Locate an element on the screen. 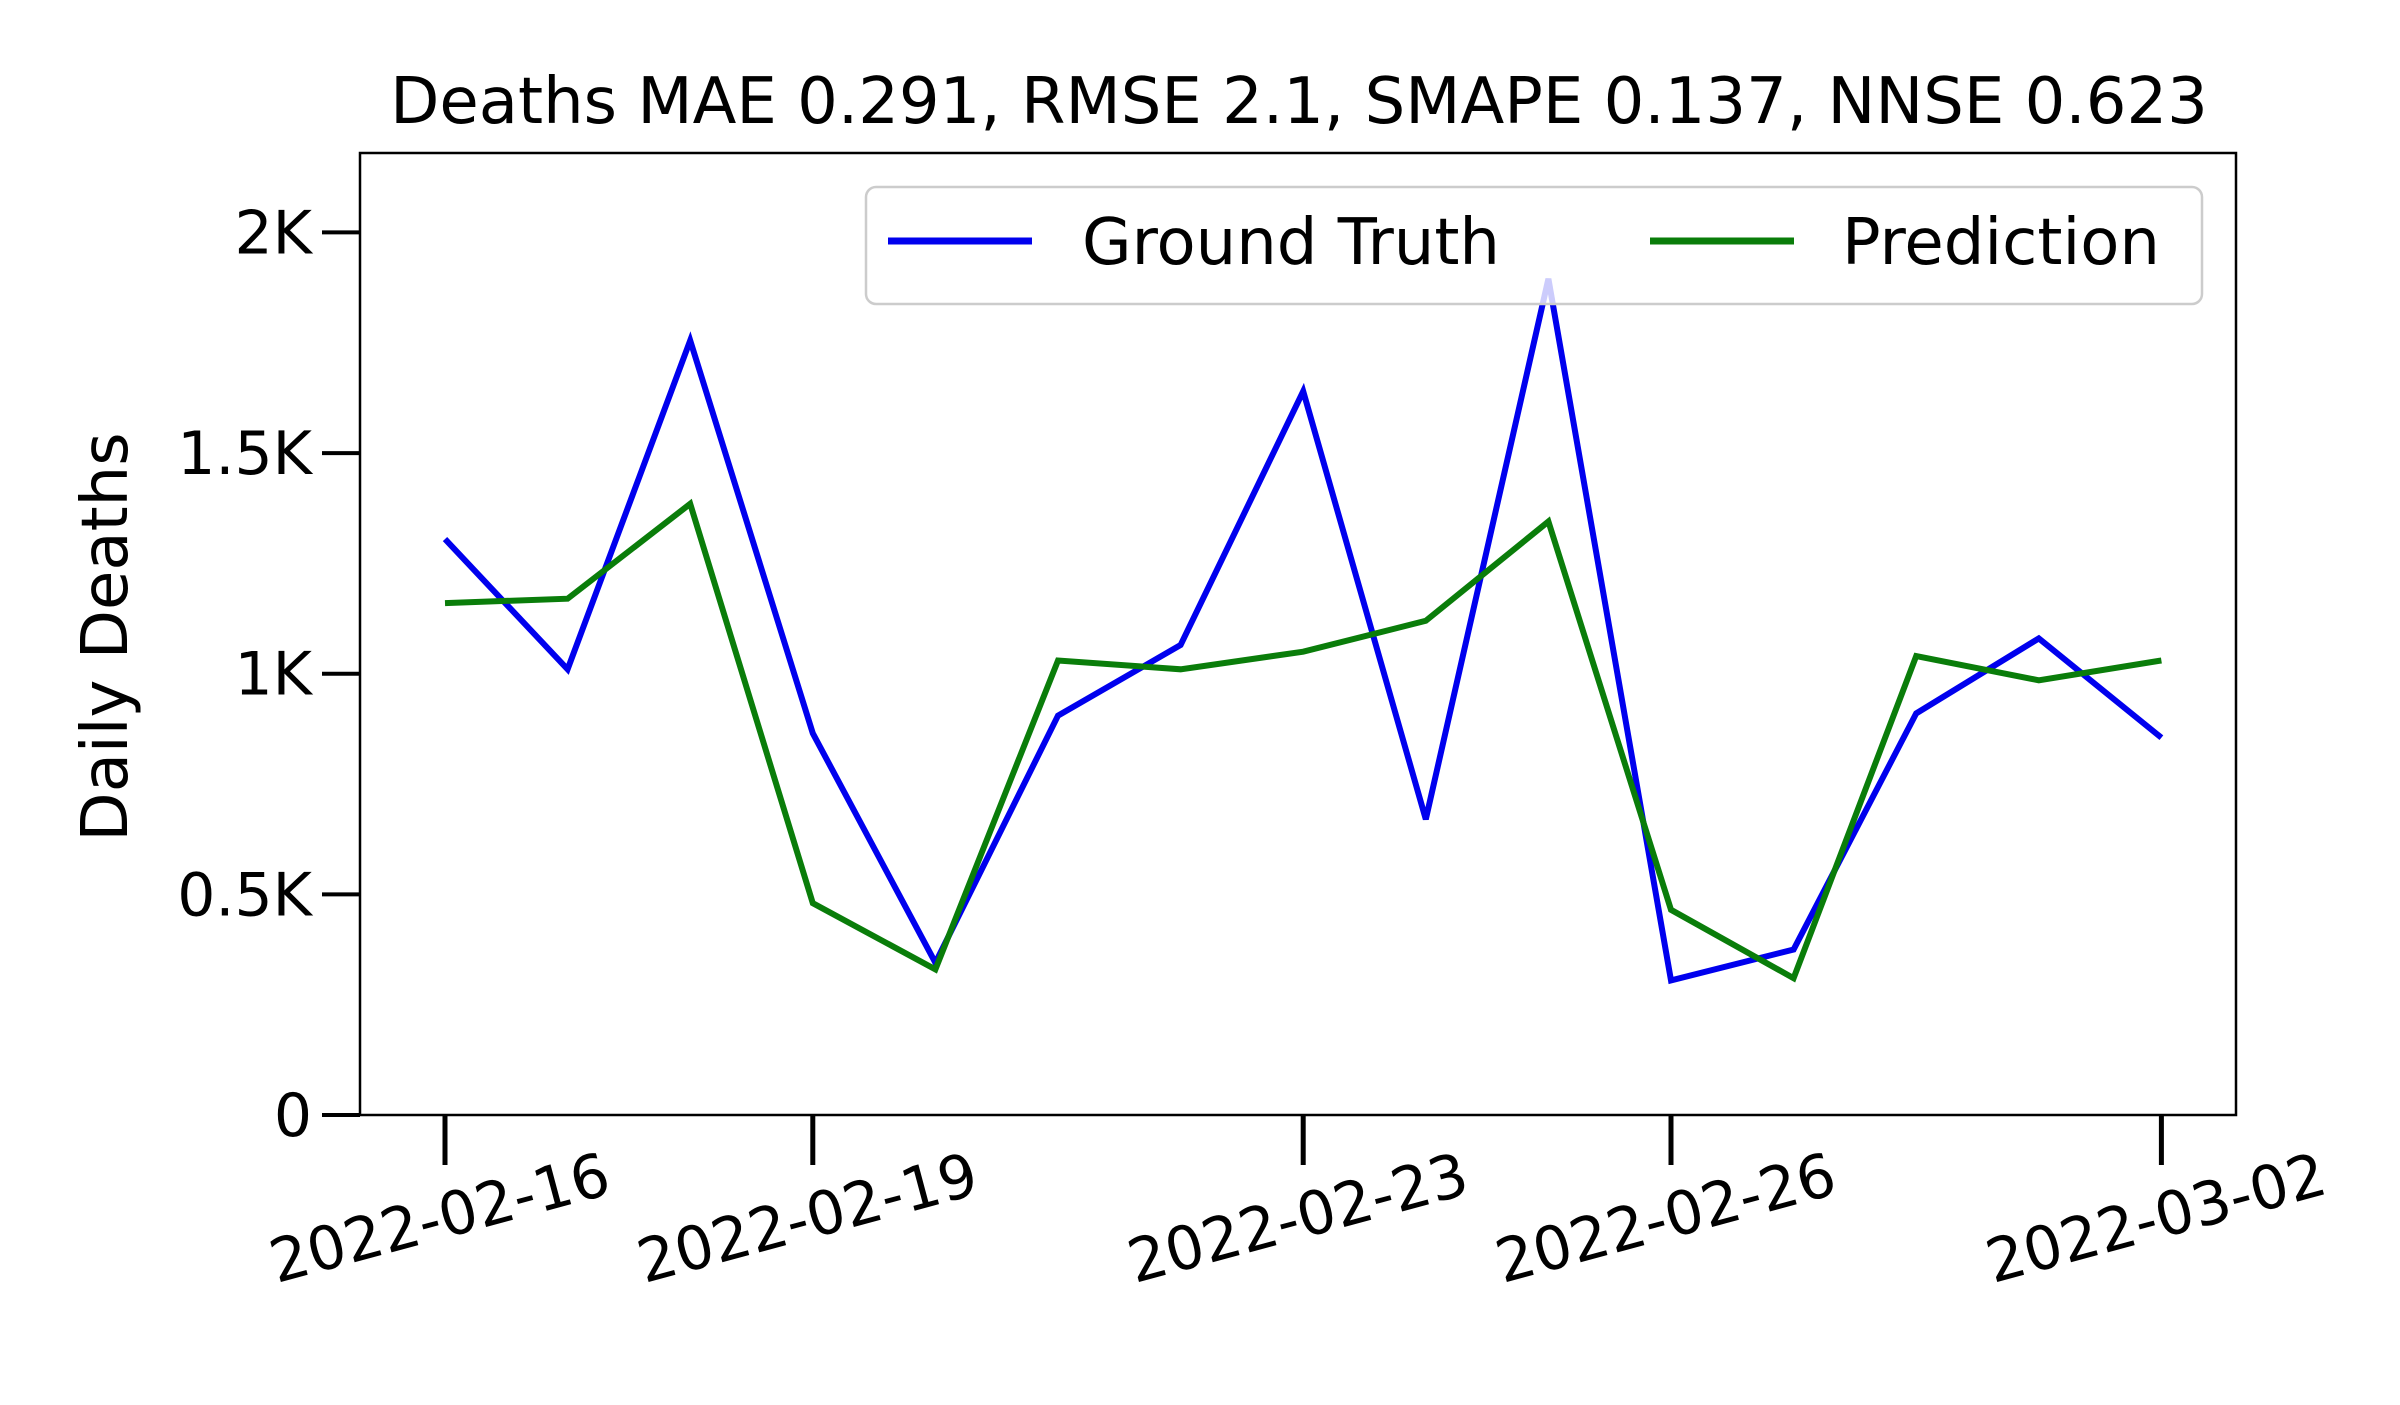 This screenshot has width=2400, height=1405. legend-box is located at coordinates (1534, 245).